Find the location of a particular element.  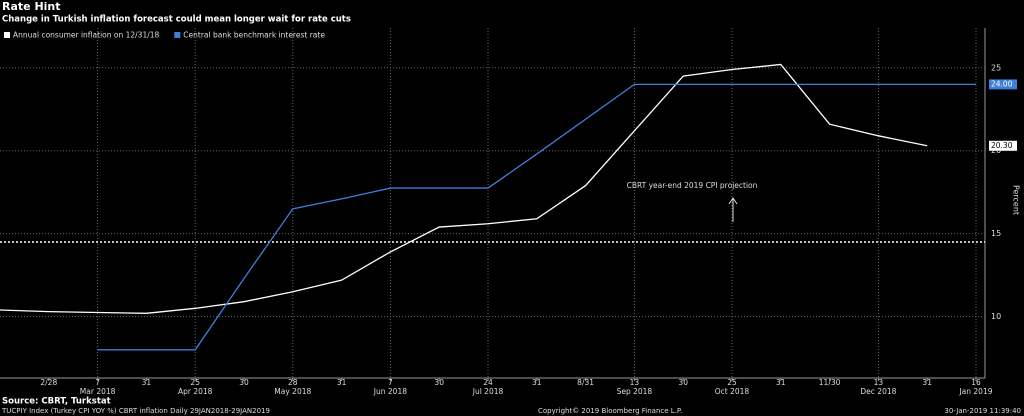

x-group-label: Sep 2018 is located at coordinates (635, 391).